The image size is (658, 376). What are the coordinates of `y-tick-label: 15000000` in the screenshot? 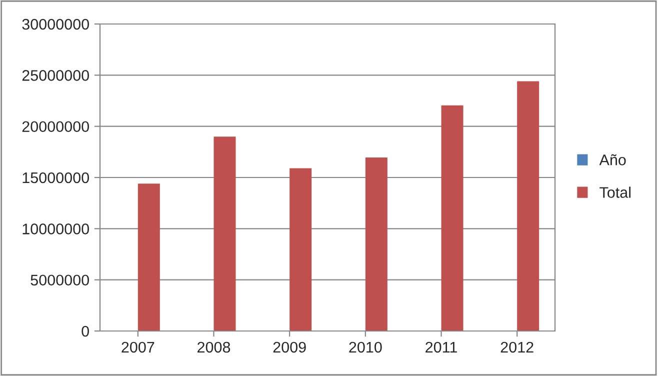 It's located at (55, 178).